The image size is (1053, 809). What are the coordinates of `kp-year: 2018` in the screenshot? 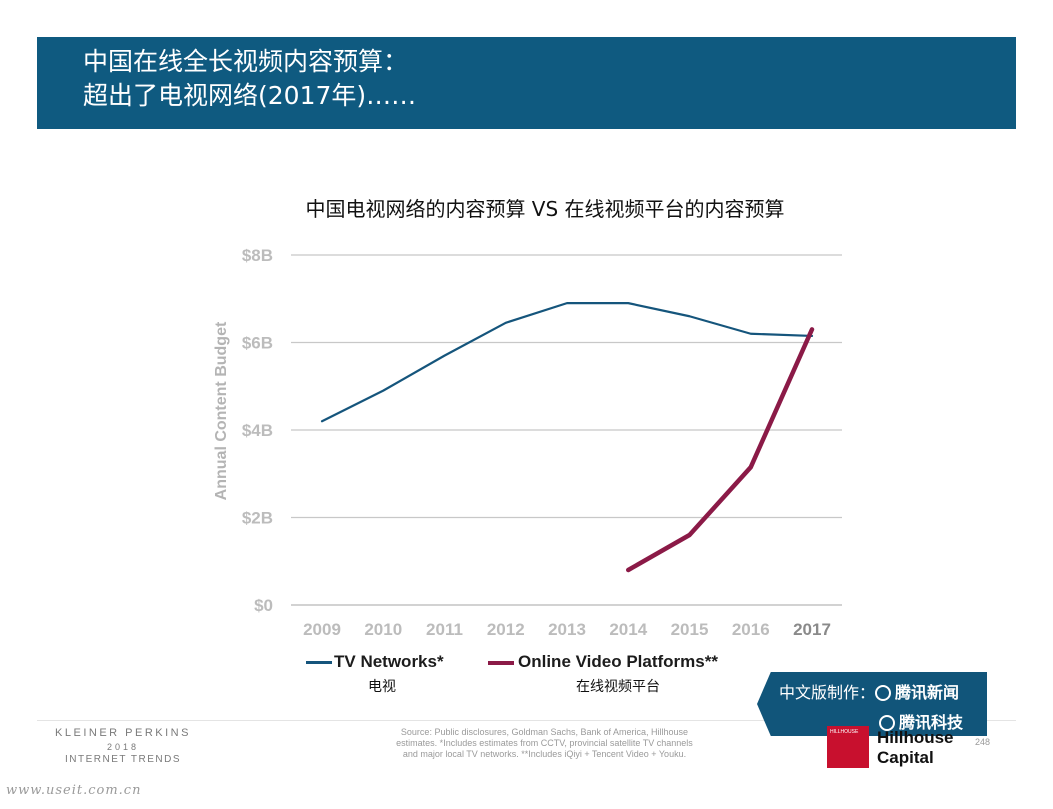 It's located at (123, 747).